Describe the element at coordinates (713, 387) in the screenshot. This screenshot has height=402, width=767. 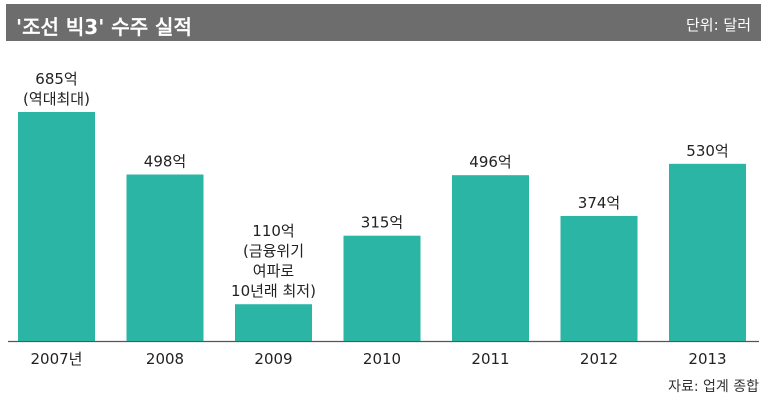
I see `source-note: 자료: 업계 종합` at that location.